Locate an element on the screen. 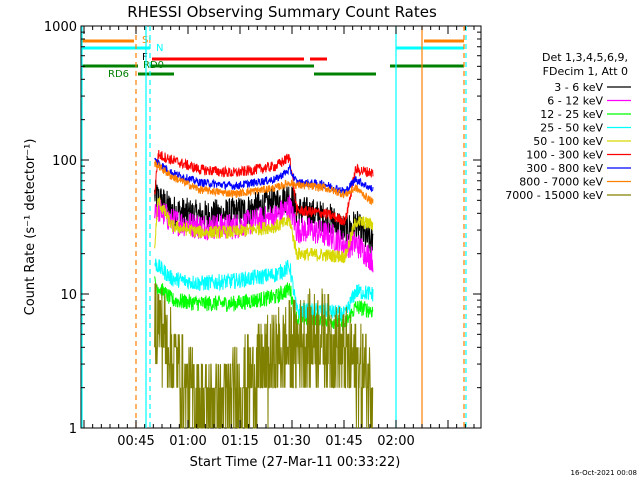 Image resolution: width=640 pixels, height=480 pixels. x-tick-label: 02:00 is located at coordinates (395, 441).